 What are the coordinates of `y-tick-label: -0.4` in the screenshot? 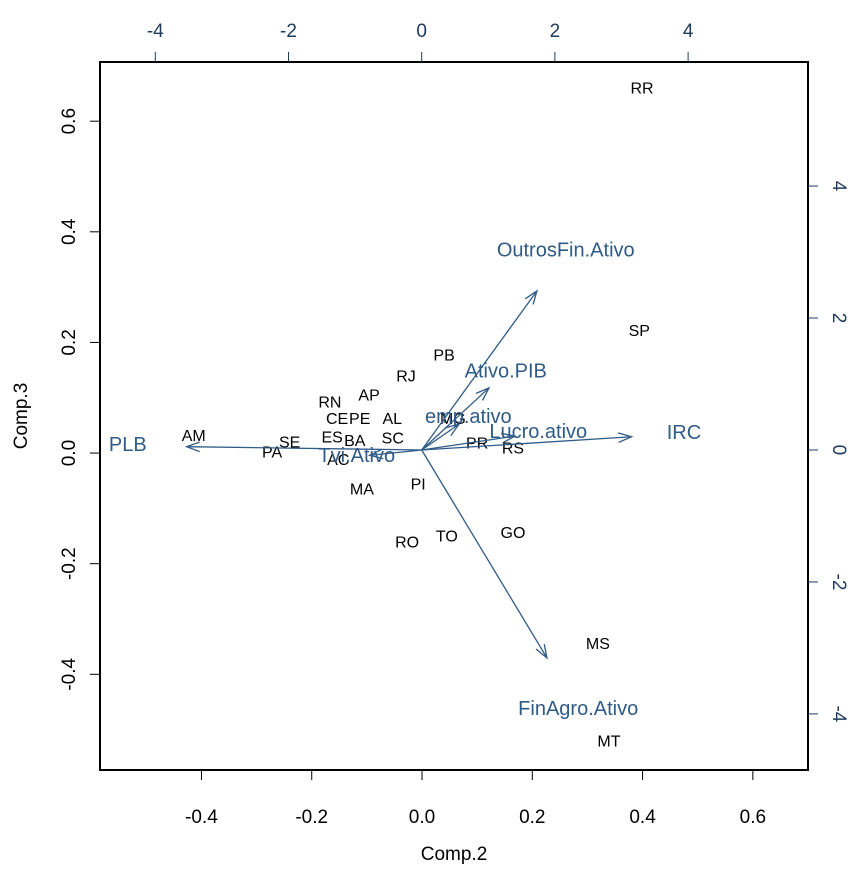 It's located at (69, 674).